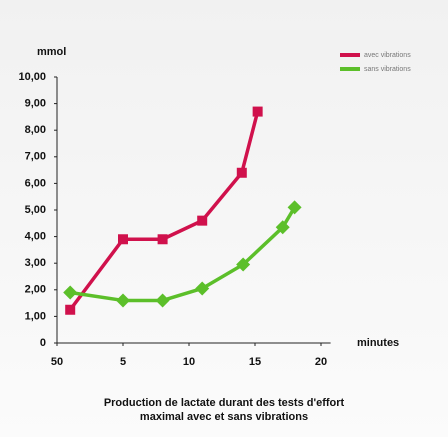 The height and width of the screenshot is (437, 448). Describe the element at coordinates (35, 263) in the screenshot. I see `y-tick-label: 3,00` at that location.